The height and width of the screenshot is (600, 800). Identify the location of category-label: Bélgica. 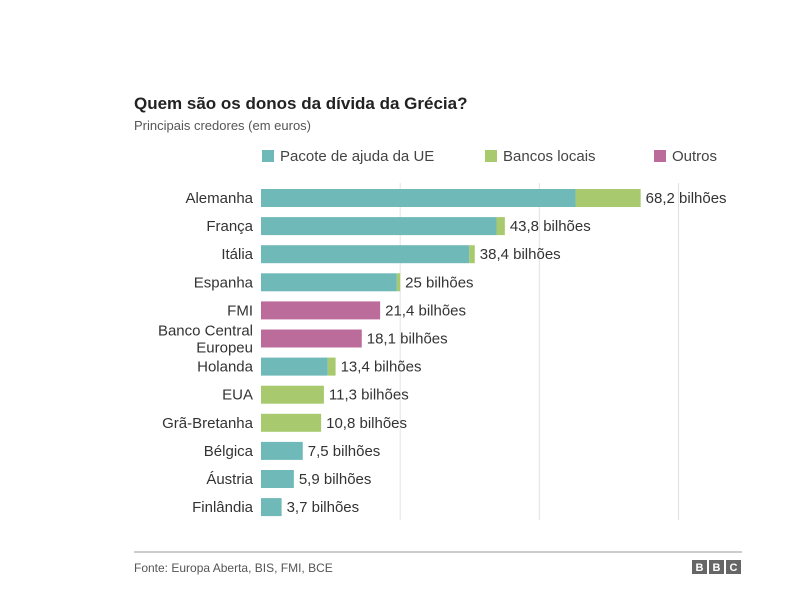
(229, 451).